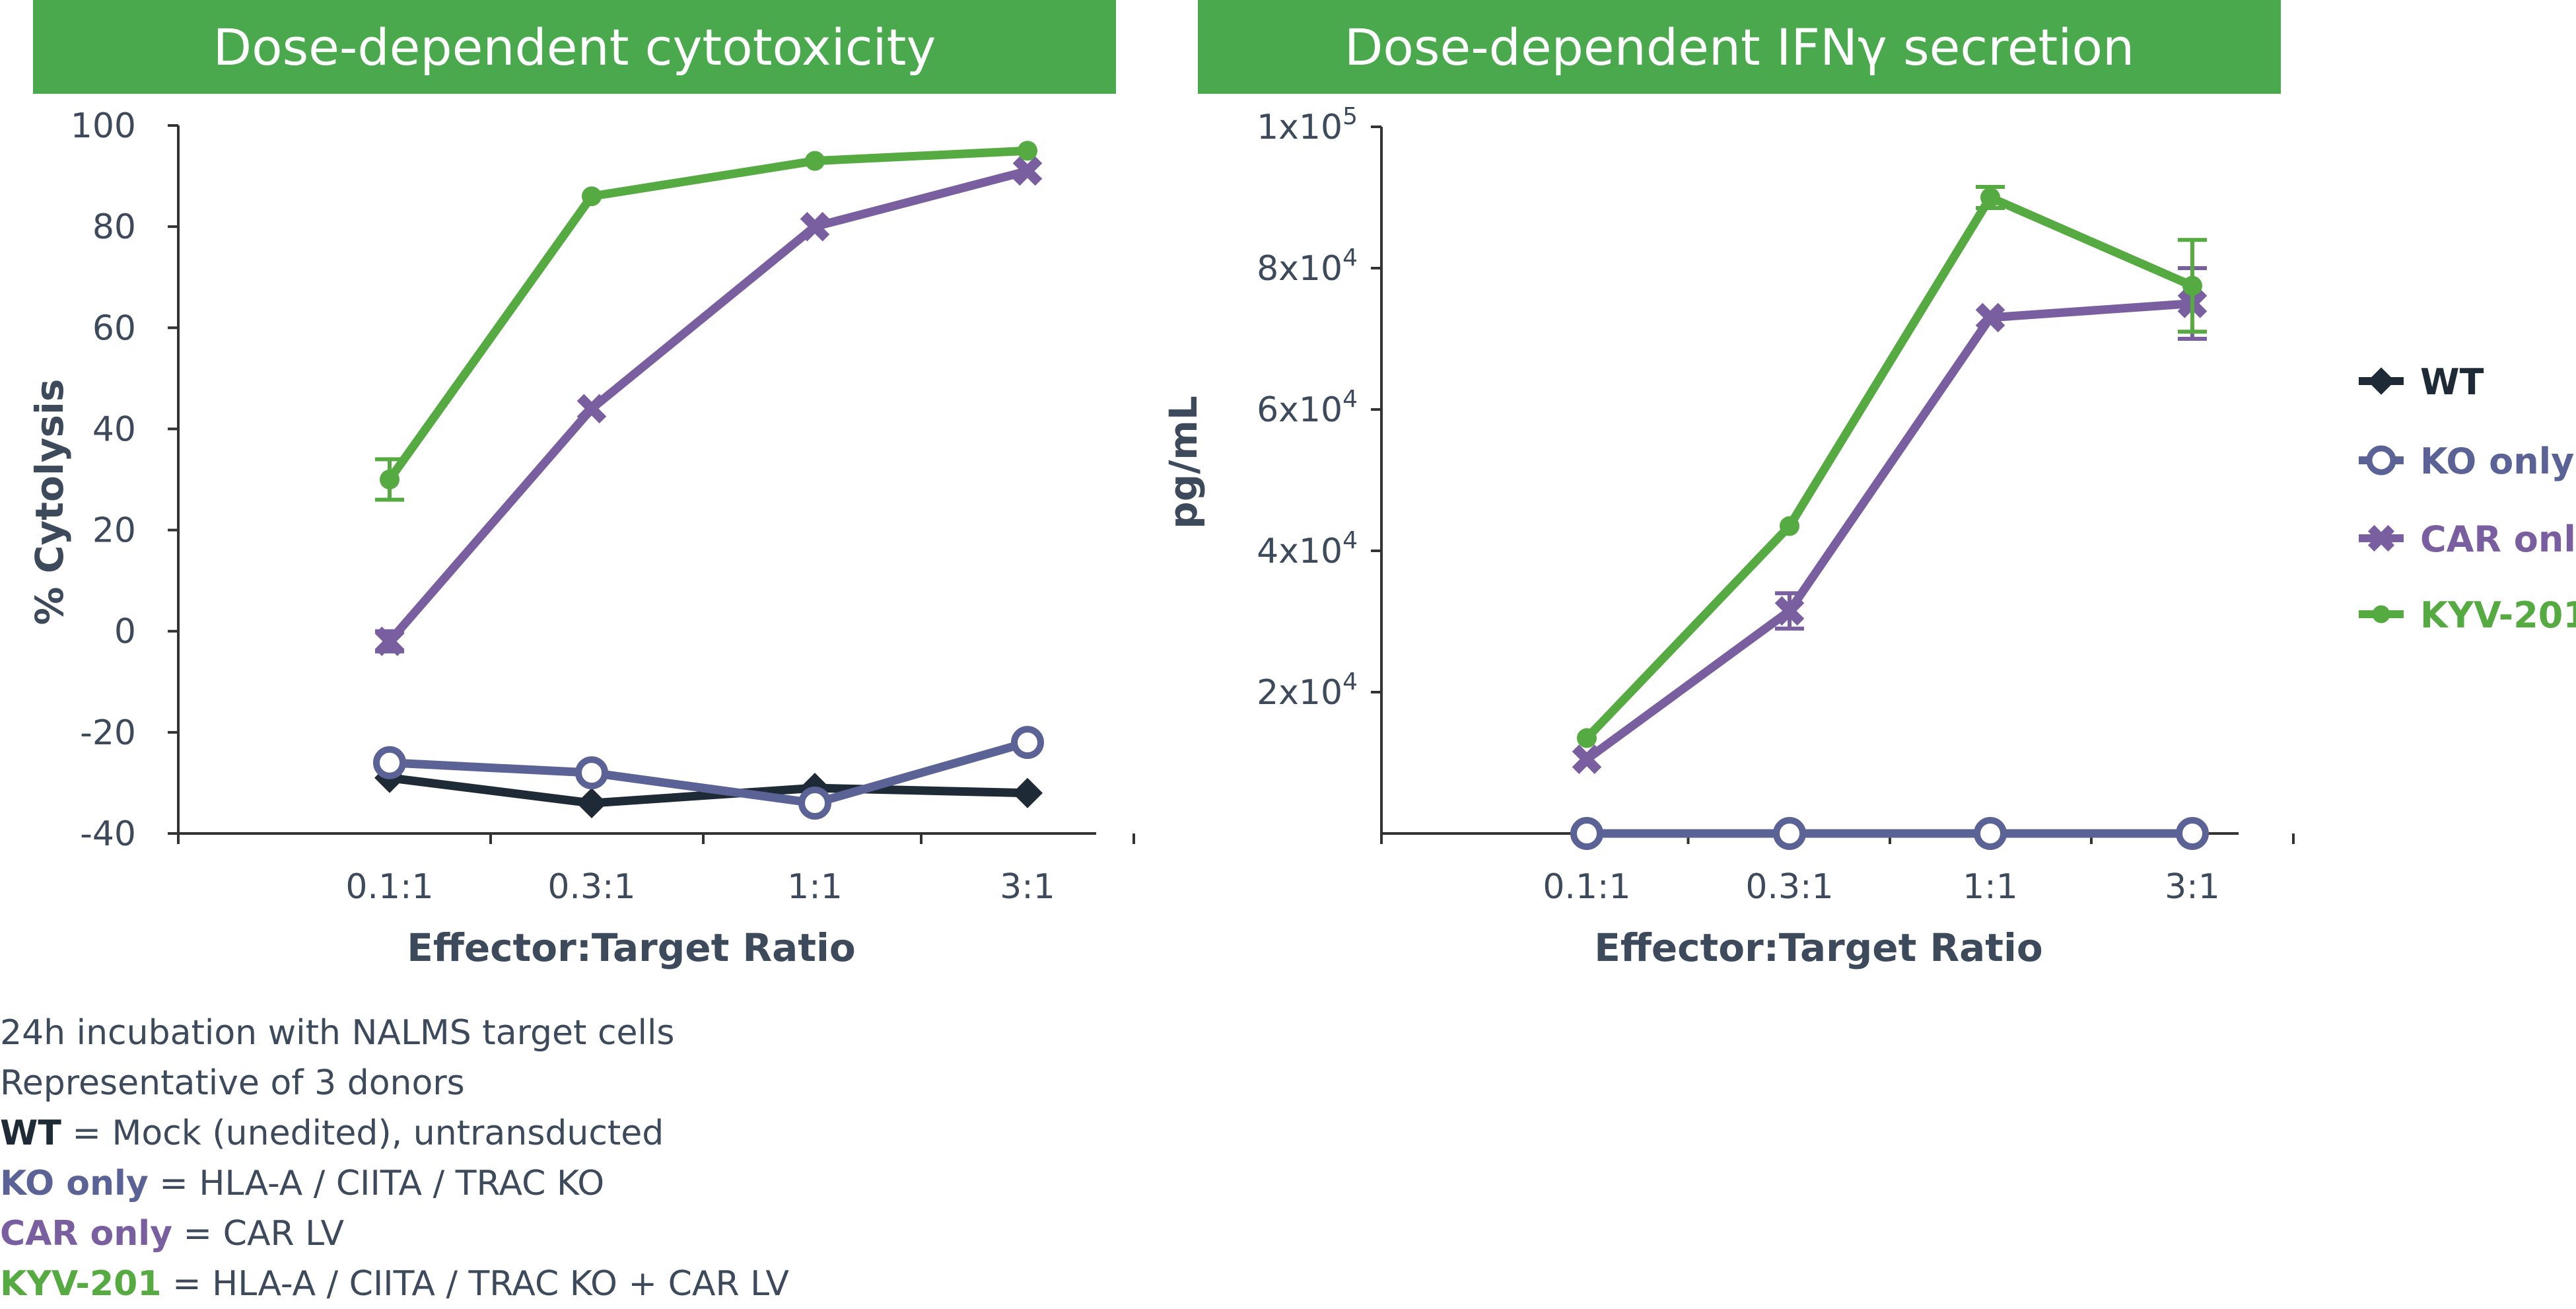  Describe the element at coordinates (709, 791) in the screenshot. I see `series-line-wt` at that location.